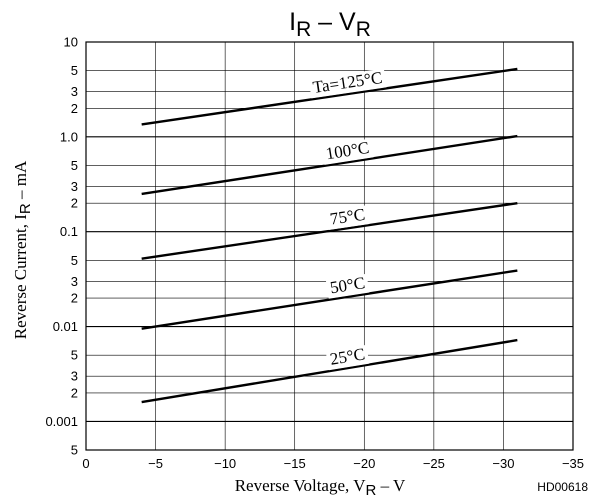  What do you see at coordinates (25, 208) in the screenshot?
I see `y-axis-label-sub: R` at bounding box center [25, 208].